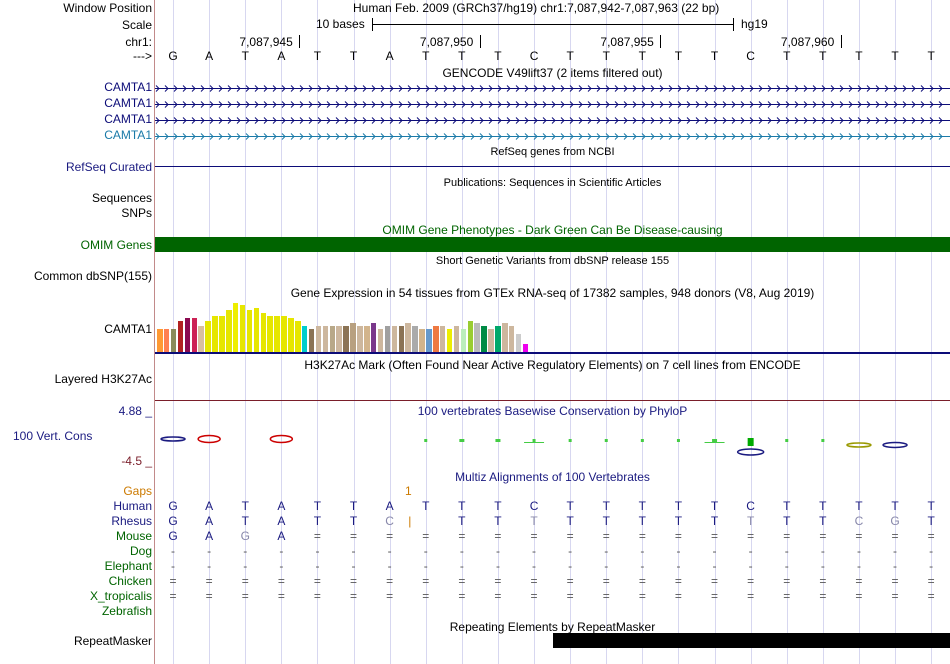 This screenshot has width=950, height=664. Describe the element at coordinates (136, 213) in the screenshot. I see `snps-label: SNPs` at that location.